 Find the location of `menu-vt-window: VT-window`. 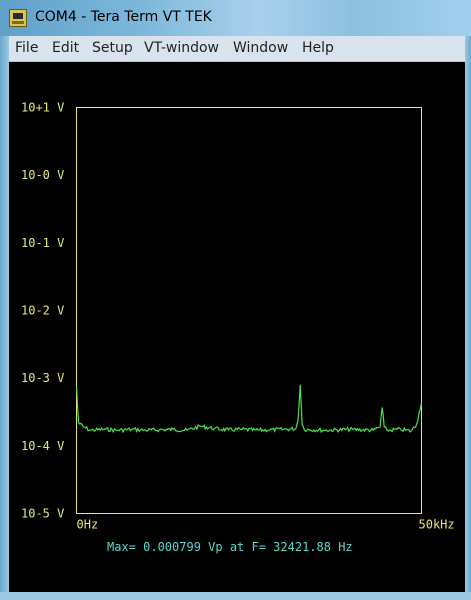

menu-vt-window: VT-window is located at coordinates (182, 48).